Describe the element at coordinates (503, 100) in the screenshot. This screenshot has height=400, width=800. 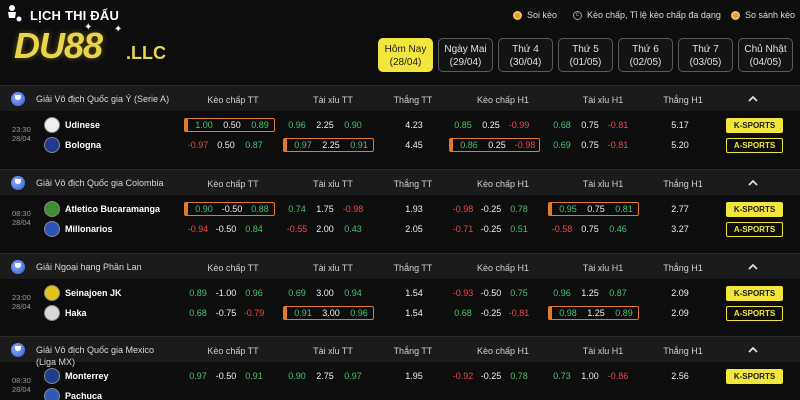
I see `column-header: Kèo chấp H1` at that location.